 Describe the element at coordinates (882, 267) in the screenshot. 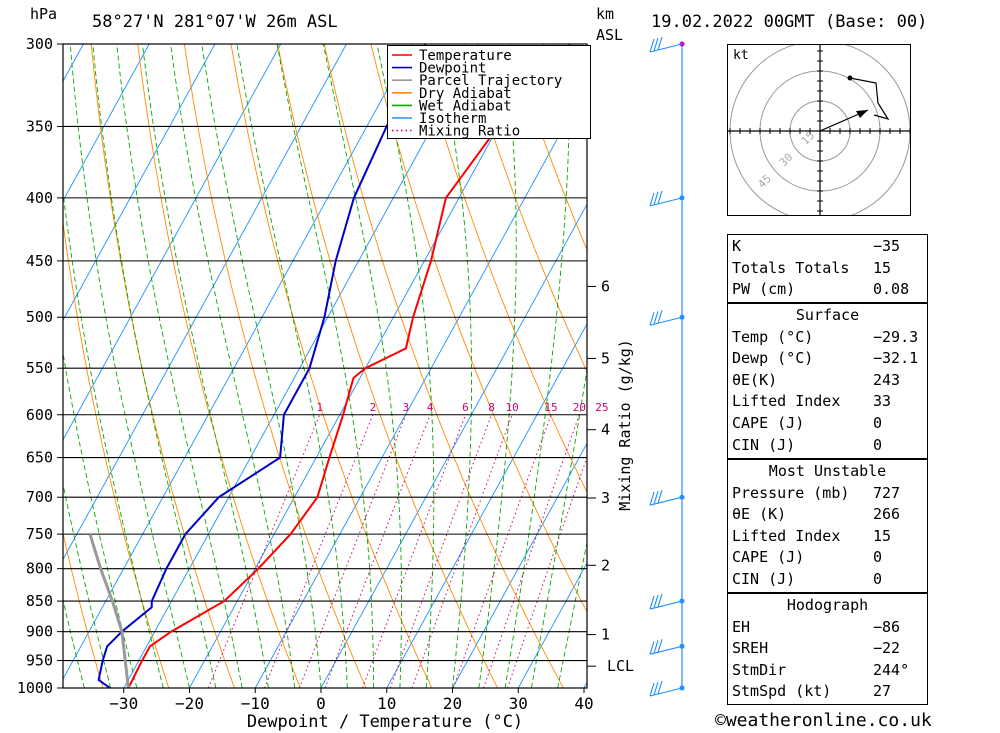

I see `table-row-value: 15` at that location.